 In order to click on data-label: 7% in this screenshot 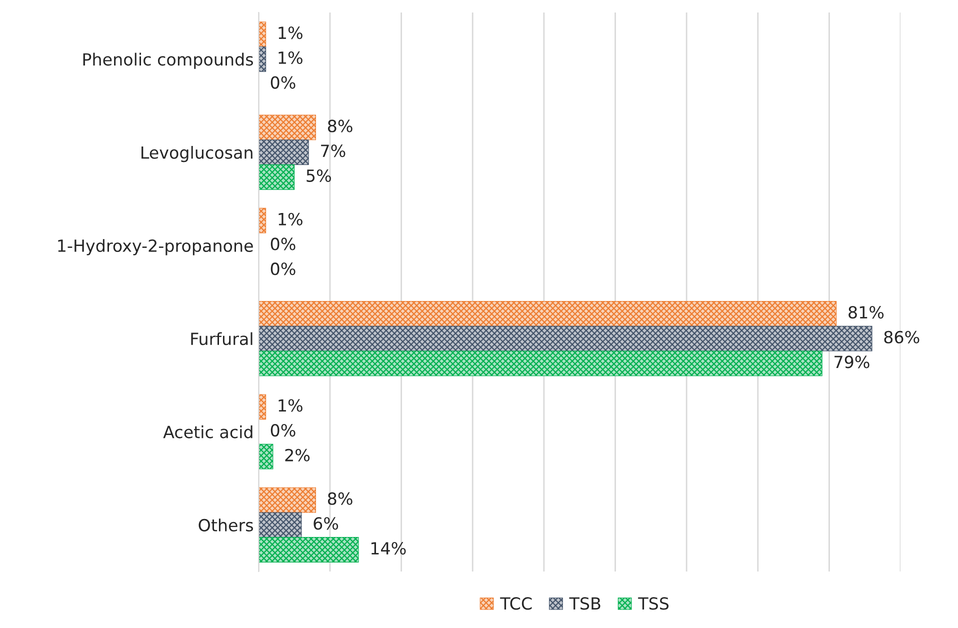, I will do `click(333, 151)`.